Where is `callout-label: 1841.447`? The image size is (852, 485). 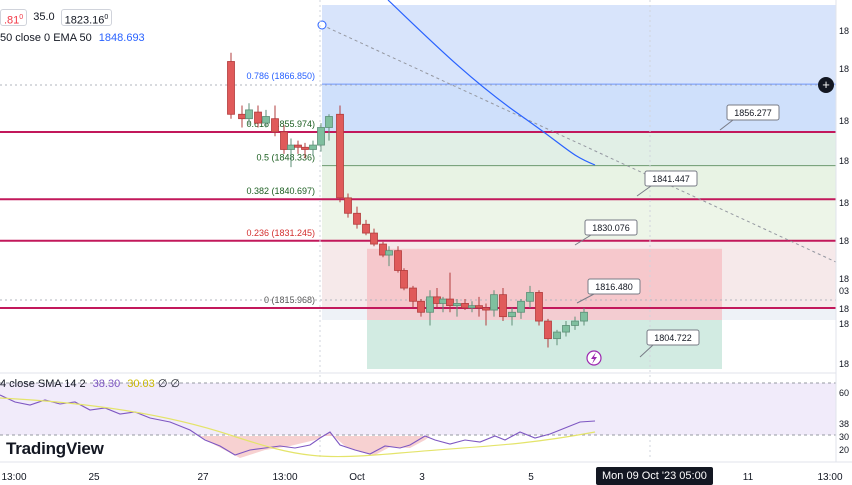 callout-label: 1841.447 is located at coordinates (671, 179).